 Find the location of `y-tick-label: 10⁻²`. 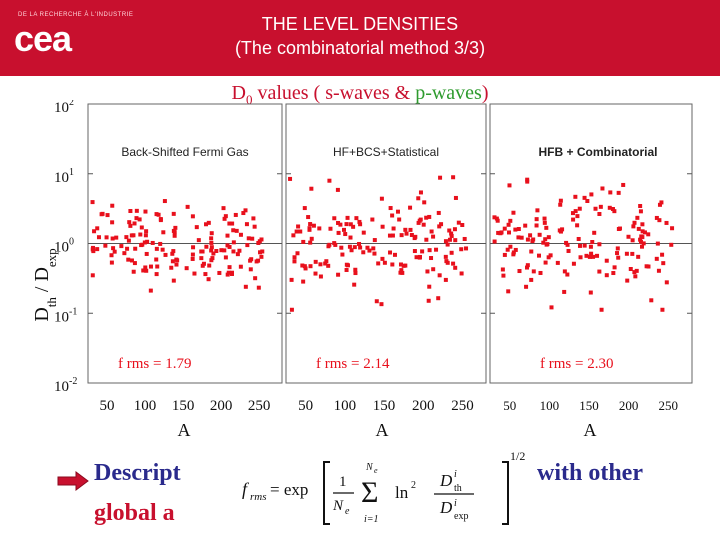

y-tick-label: 10⁻² is located at coordinates (65, 385).